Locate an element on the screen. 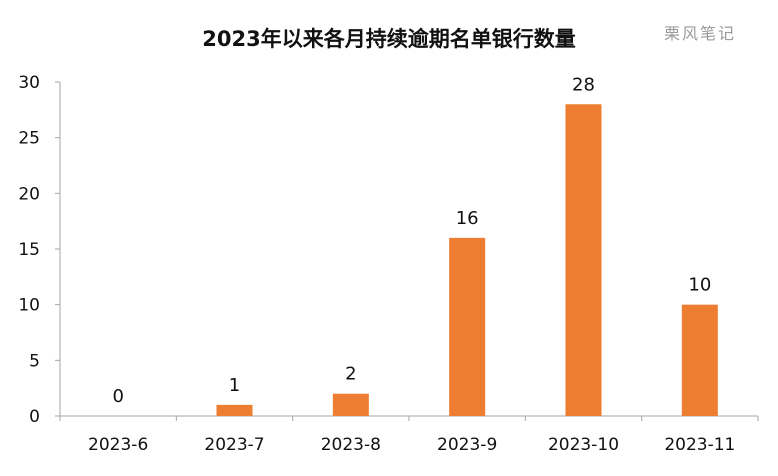 This screenshot has height=476, width=778. y-tick-label: 25 is located at coordinates (29, 139).